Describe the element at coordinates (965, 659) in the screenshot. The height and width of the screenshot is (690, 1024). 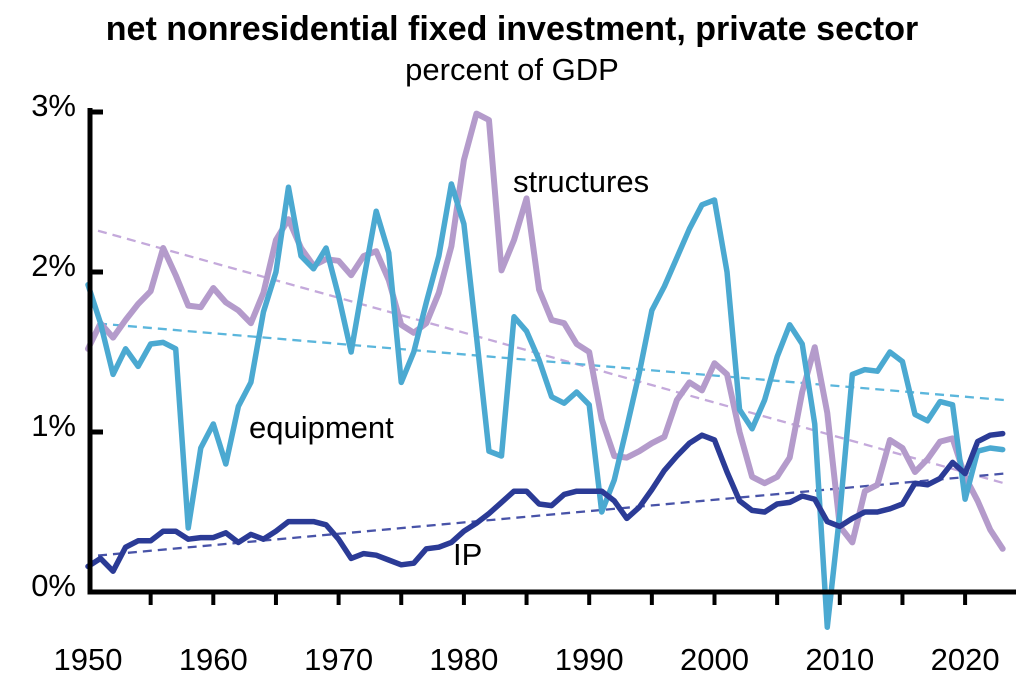
I see `x-tick-label-2020: 2020` at that location.